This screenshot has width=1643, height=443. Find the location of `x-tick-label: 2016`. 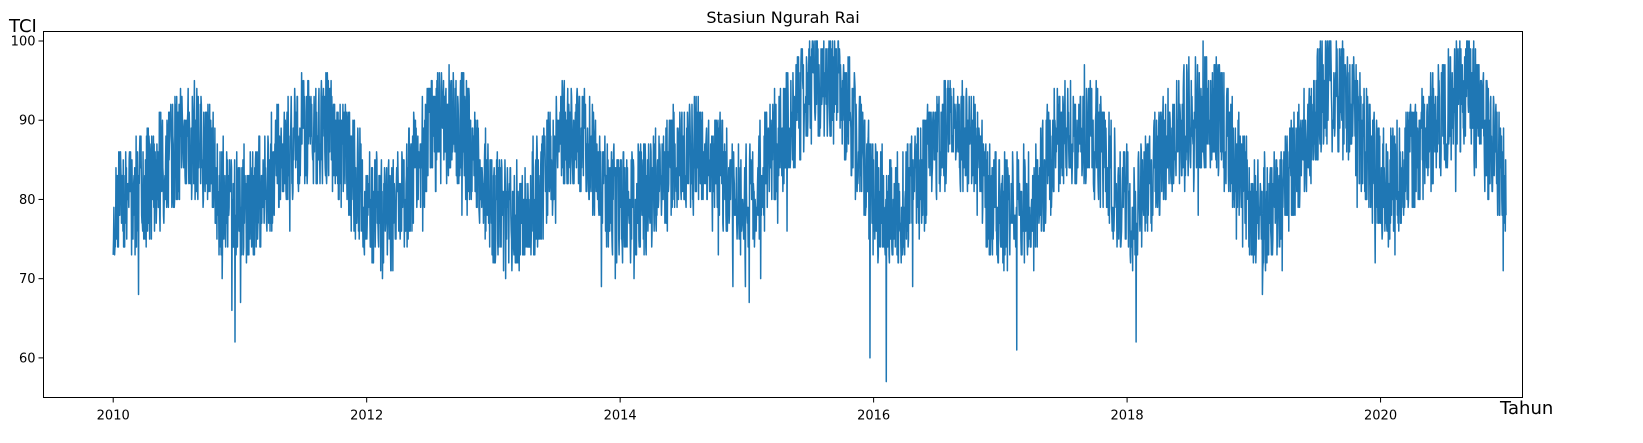

x-tick-label: 2016 is located at coordinates (873, 416).